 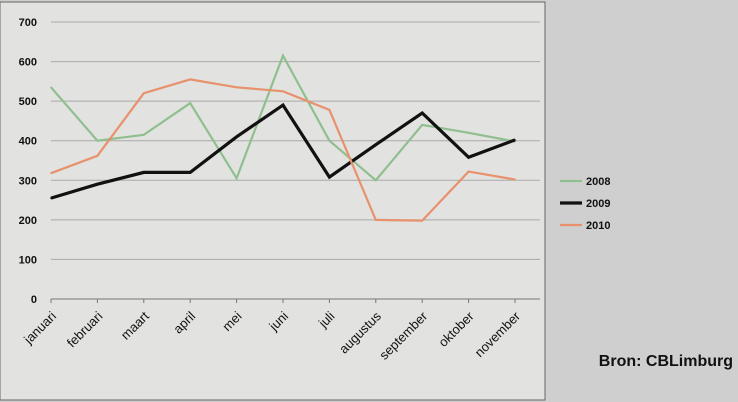 What do you see at coordinates (28, 63) in the screenshot?
I see `y-tick-label: 600` at bounding box center [28, 63].